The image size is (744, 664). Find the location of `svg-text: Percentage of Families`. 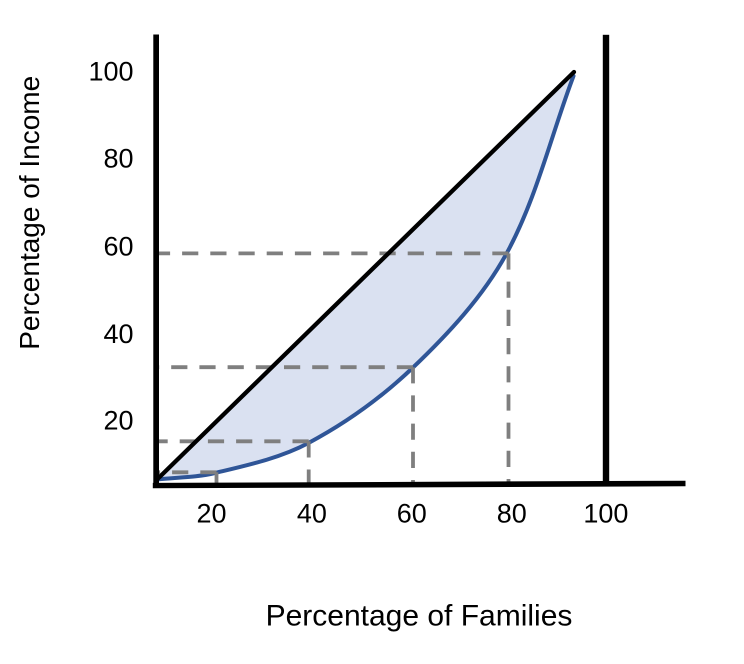

svg-text: Percentage of Families is located at coordinates (419, 616).